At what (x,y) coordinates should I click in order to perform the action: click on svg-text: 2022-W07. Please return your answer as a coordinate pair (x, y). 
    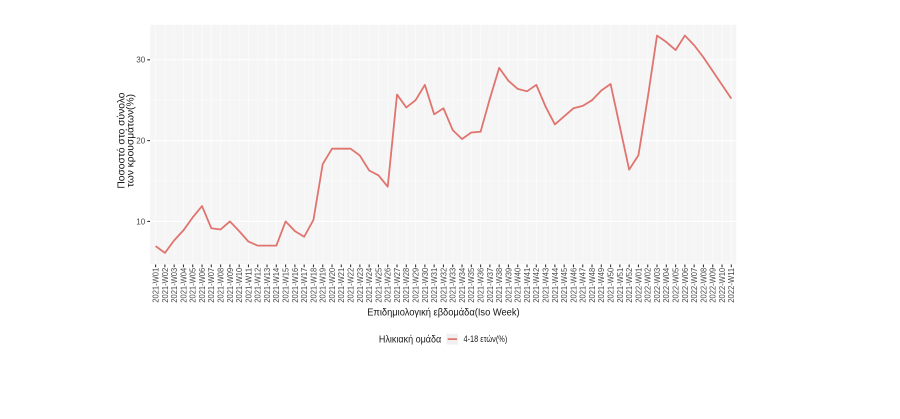
    Looking at the image, I should click on (694, 284).